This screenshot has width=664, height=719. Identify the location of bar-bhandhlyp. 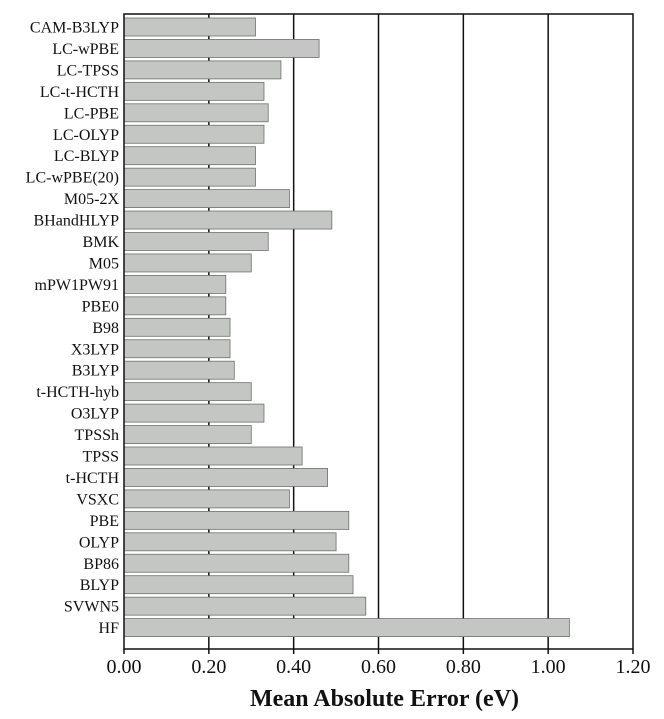
(228, 220).